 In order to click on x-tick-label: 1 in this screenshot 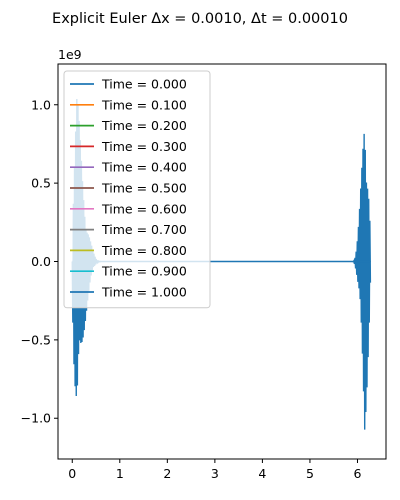, I will do `click(120, 473)`.